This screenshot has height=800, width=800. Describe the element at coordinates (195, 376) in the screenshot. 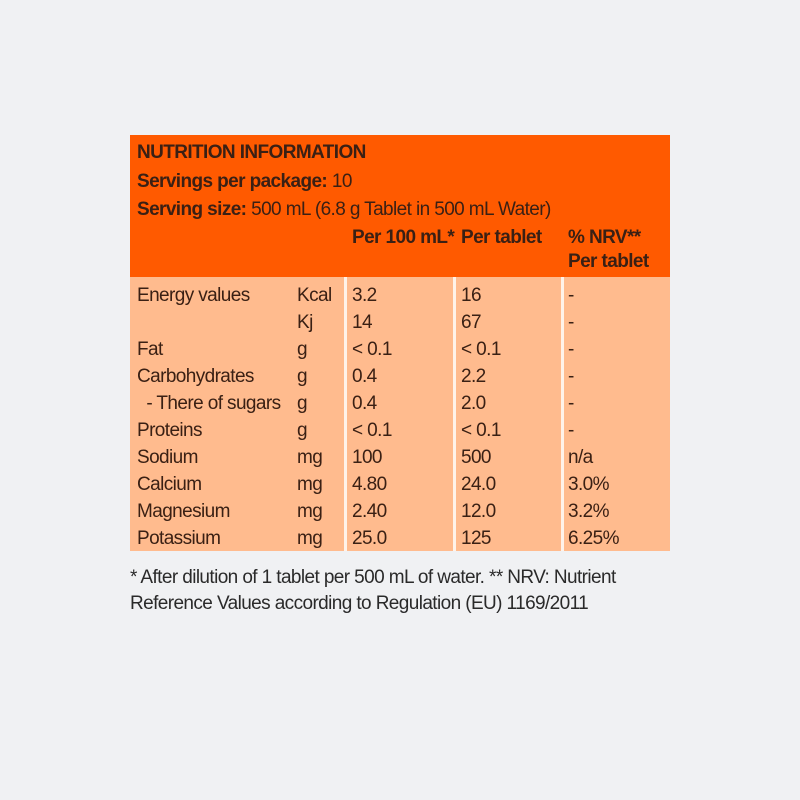

I see `nutrient-name: Carbohydrates` at that location.